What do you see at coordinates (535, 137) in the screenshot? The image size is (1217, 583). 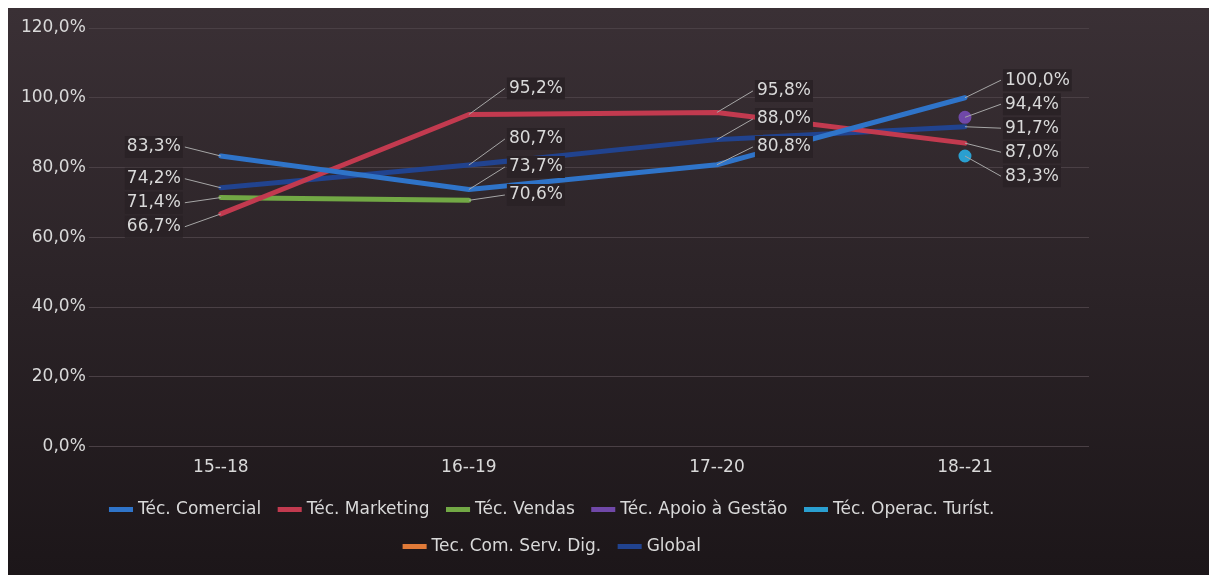 I see `data-label: 80,7%` at bounding box center [535, 137].